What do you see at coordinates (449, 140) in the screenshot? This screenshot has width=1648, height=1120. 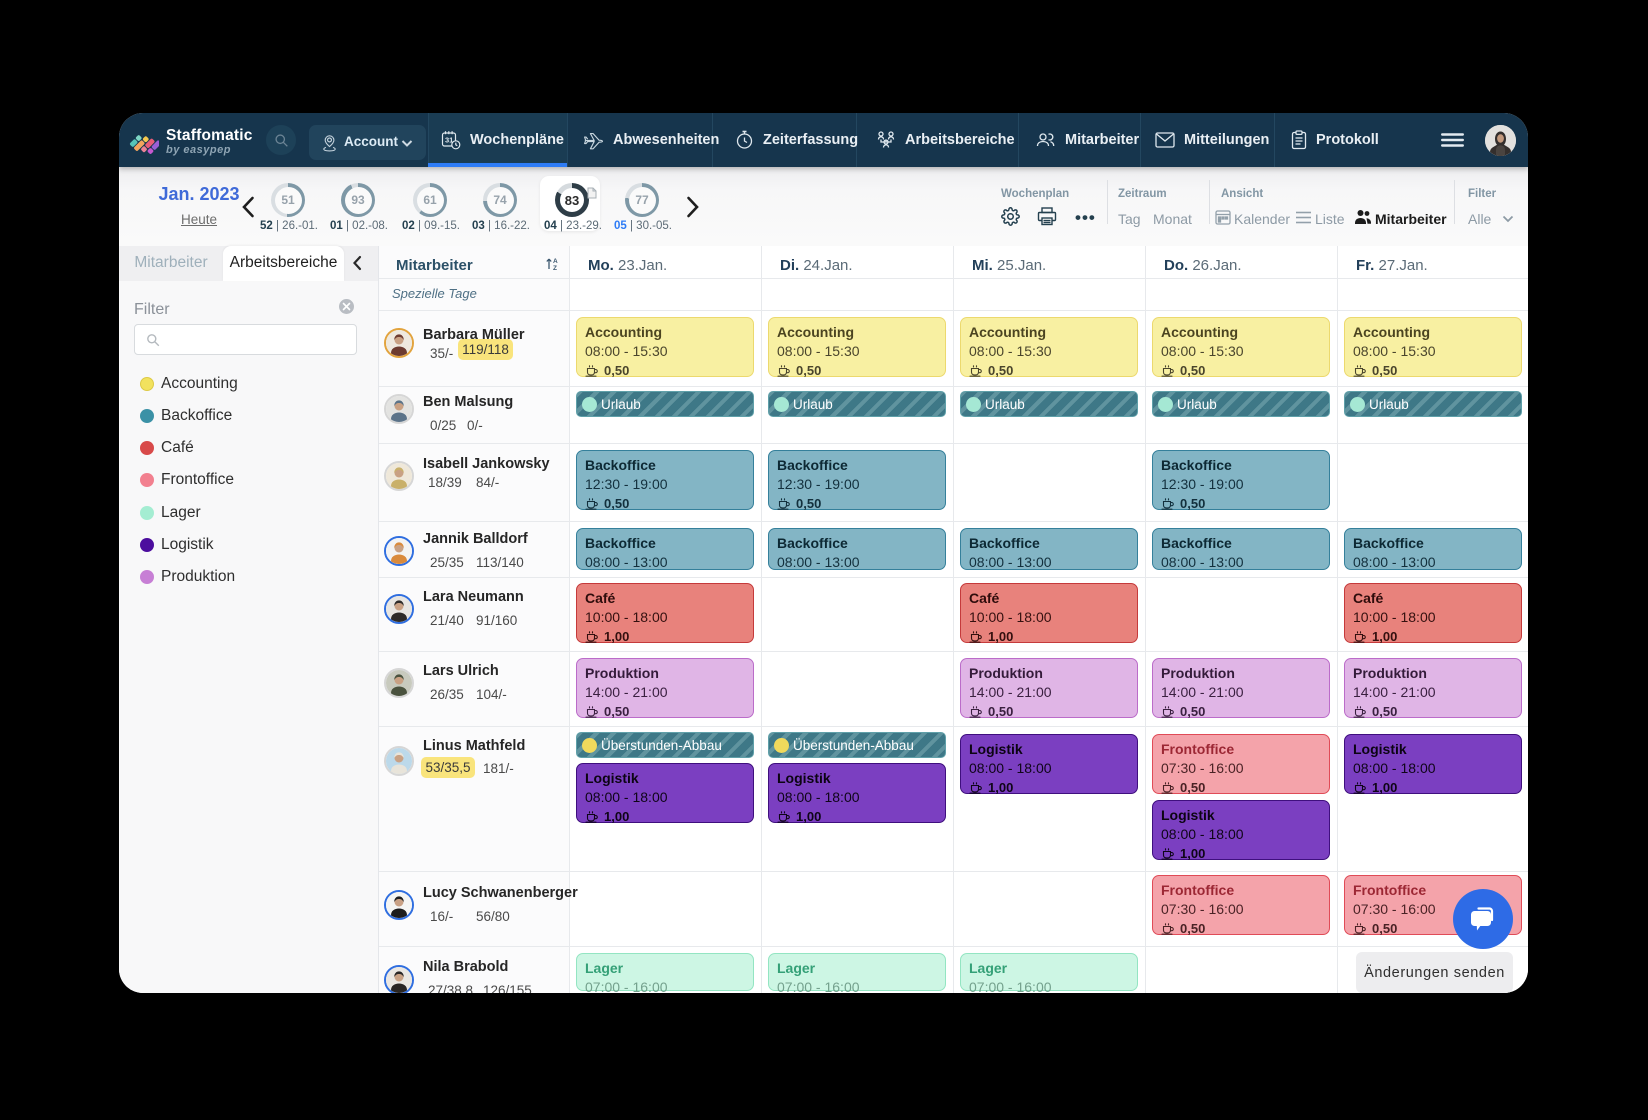 I see `svg-text: 31` at bounding box center [449, 140].